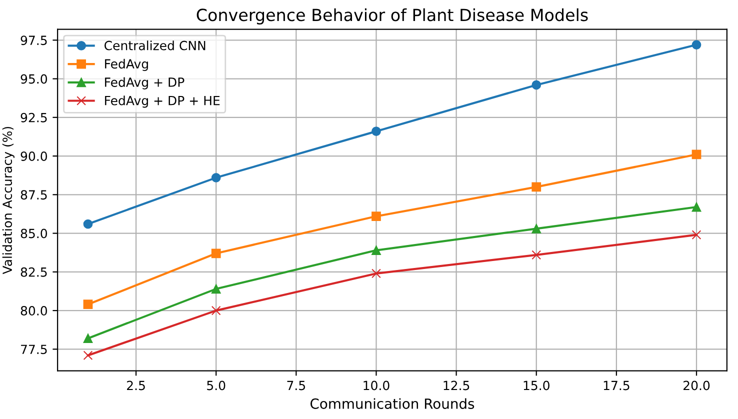 The width and height of the screenshot is (738, 419). I want to click on x-tick-label: 2.5, so click(136, 385).